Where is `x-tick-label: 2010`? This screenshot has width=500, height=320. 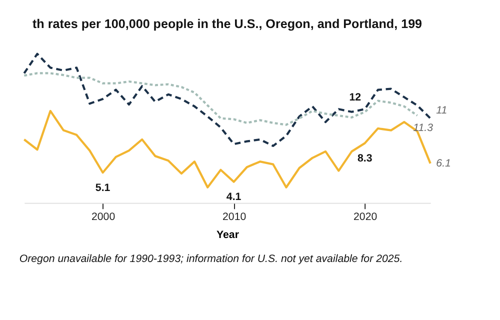 x-tick-label: 2010 is located at coordinates (234, 216).